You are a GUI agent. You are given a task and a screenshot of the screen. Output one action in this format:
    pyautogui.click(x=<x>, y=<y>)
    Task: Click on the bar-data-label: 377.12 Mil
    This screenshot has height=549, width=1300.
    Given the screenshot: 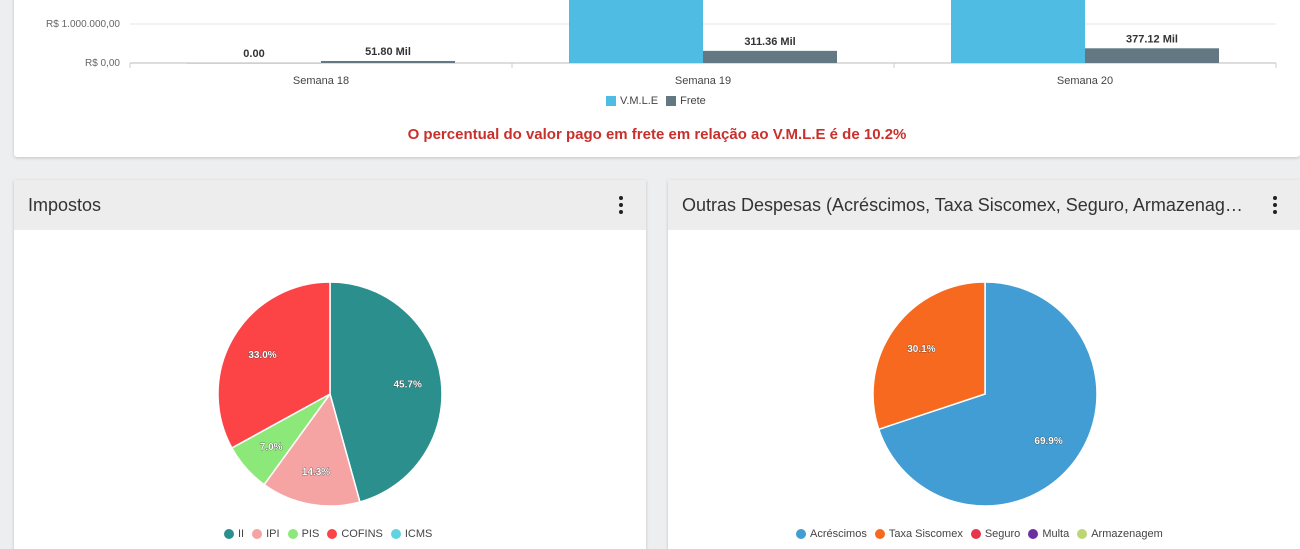 What is the action you would take?
    pyautogui.click(x=1152, y=39)
    